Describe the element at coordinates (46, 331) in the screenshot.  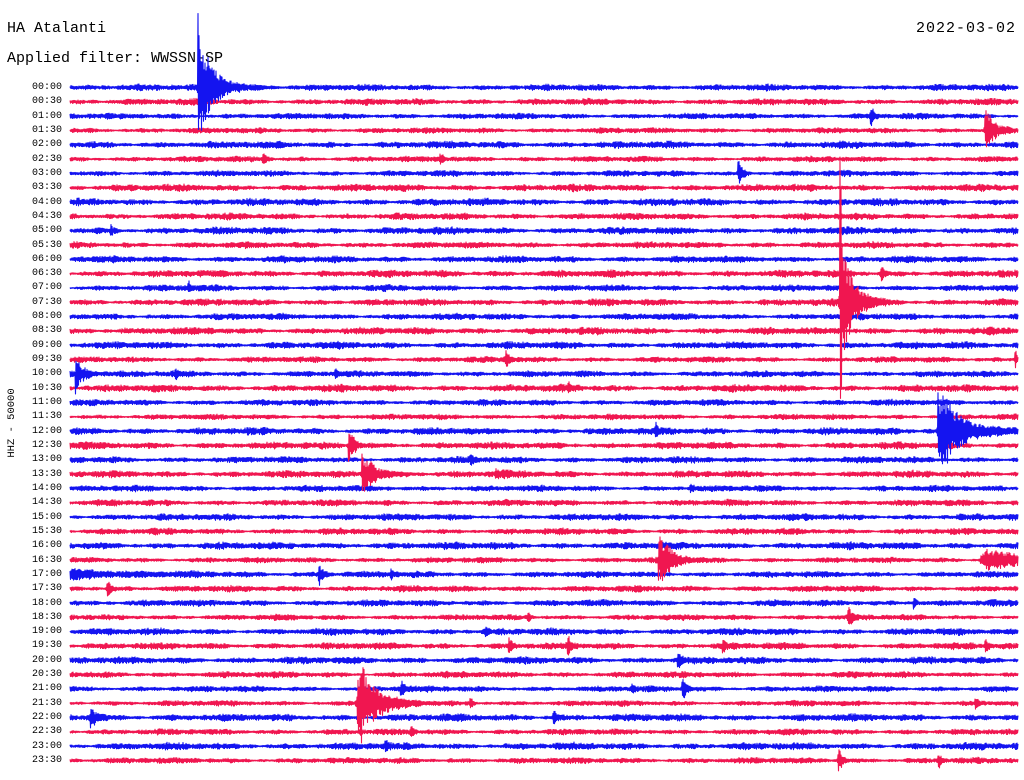
I see `row-label-08-30: 08:30` at that location.